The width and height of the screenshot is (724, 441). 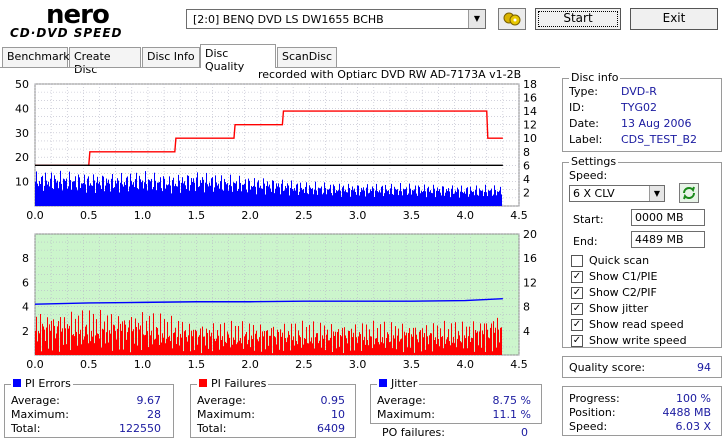 What do you see at coordinates (674, 19) in the screenshot?
I see `exit-button: Exit` at bounding box center [674, 19].